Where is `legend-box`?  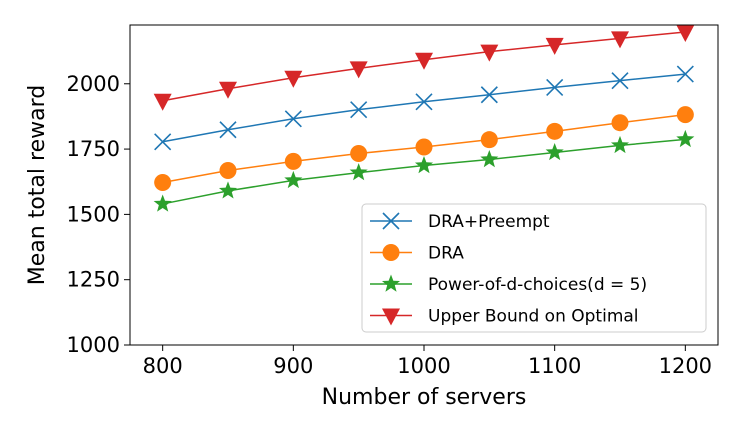
legend-box is located at coordinates (534, 268).